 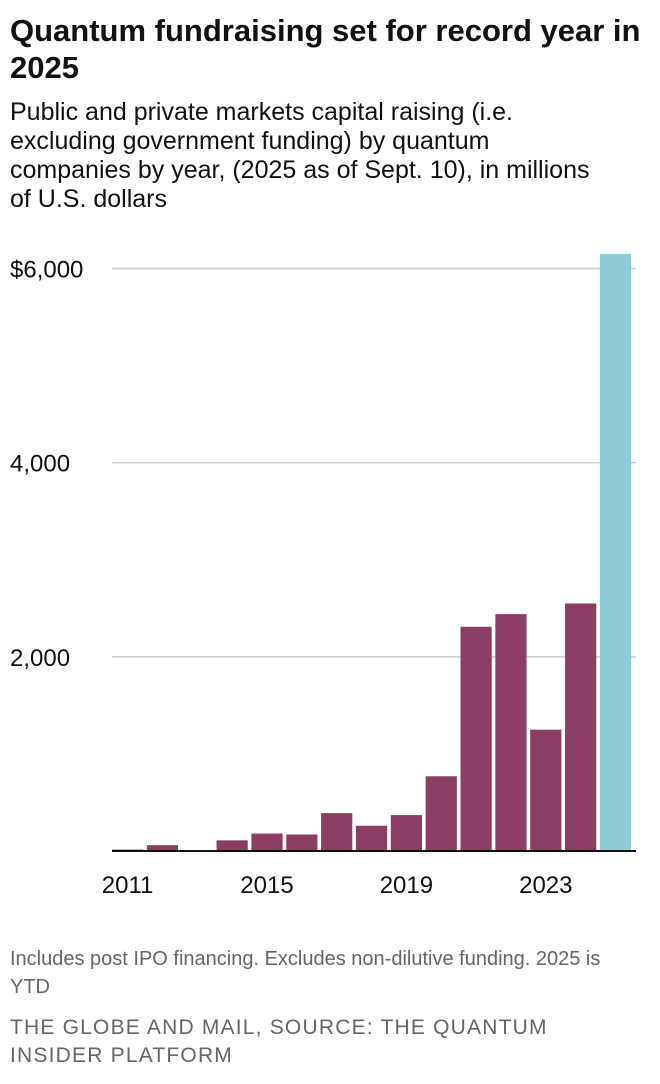 What do you see at coordinates (476, 738) in the screenshot?
I see `bar-2021` at bounding box center [476, 738].